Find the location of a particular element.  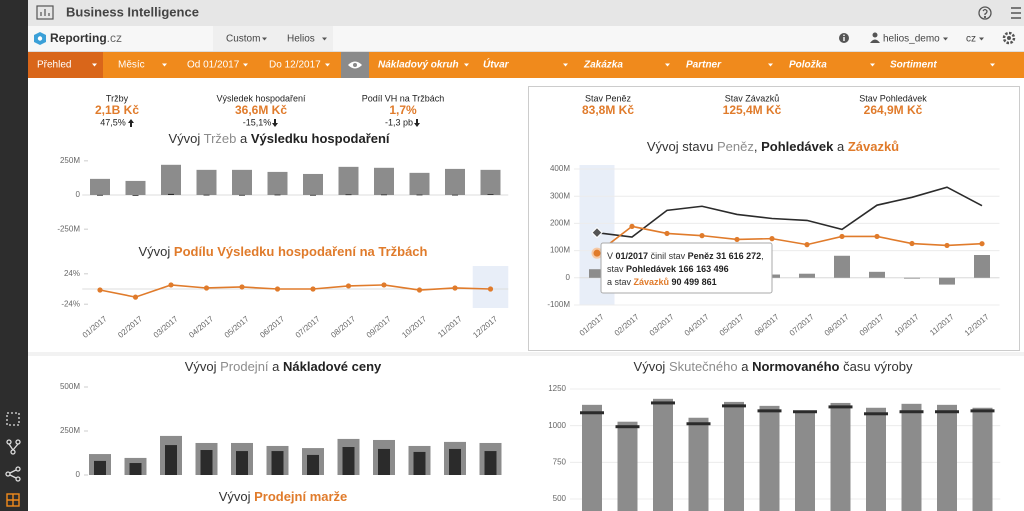

kpi-change: -1,3 pb is located at coordinates (399, 122).